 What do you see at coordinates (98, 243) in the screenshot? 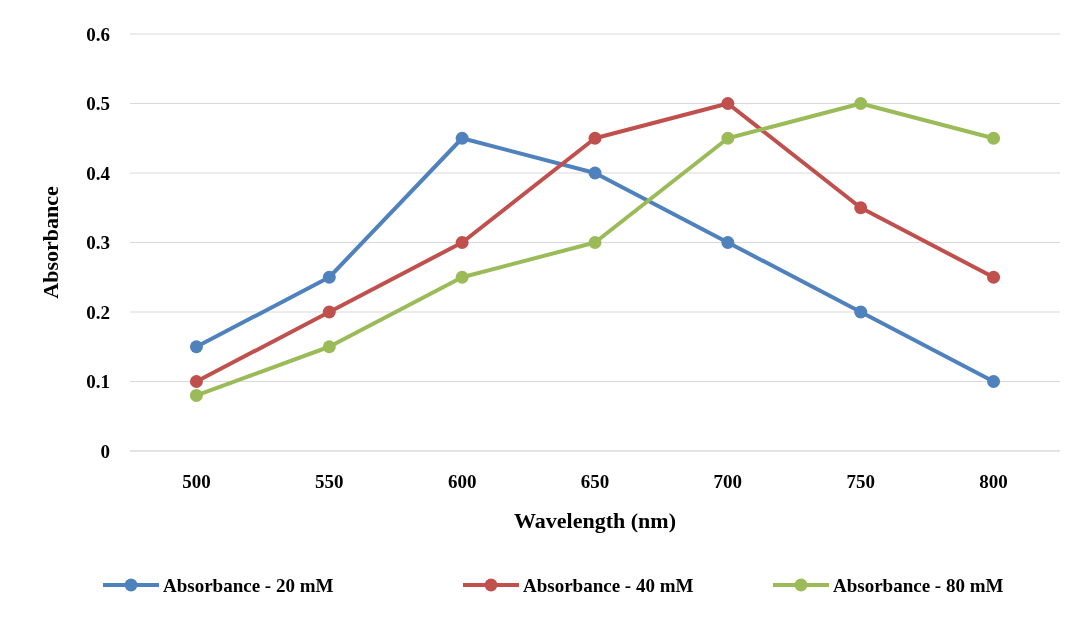
I see `y-tick-label: 0.3` at bounding box center [98, 243].